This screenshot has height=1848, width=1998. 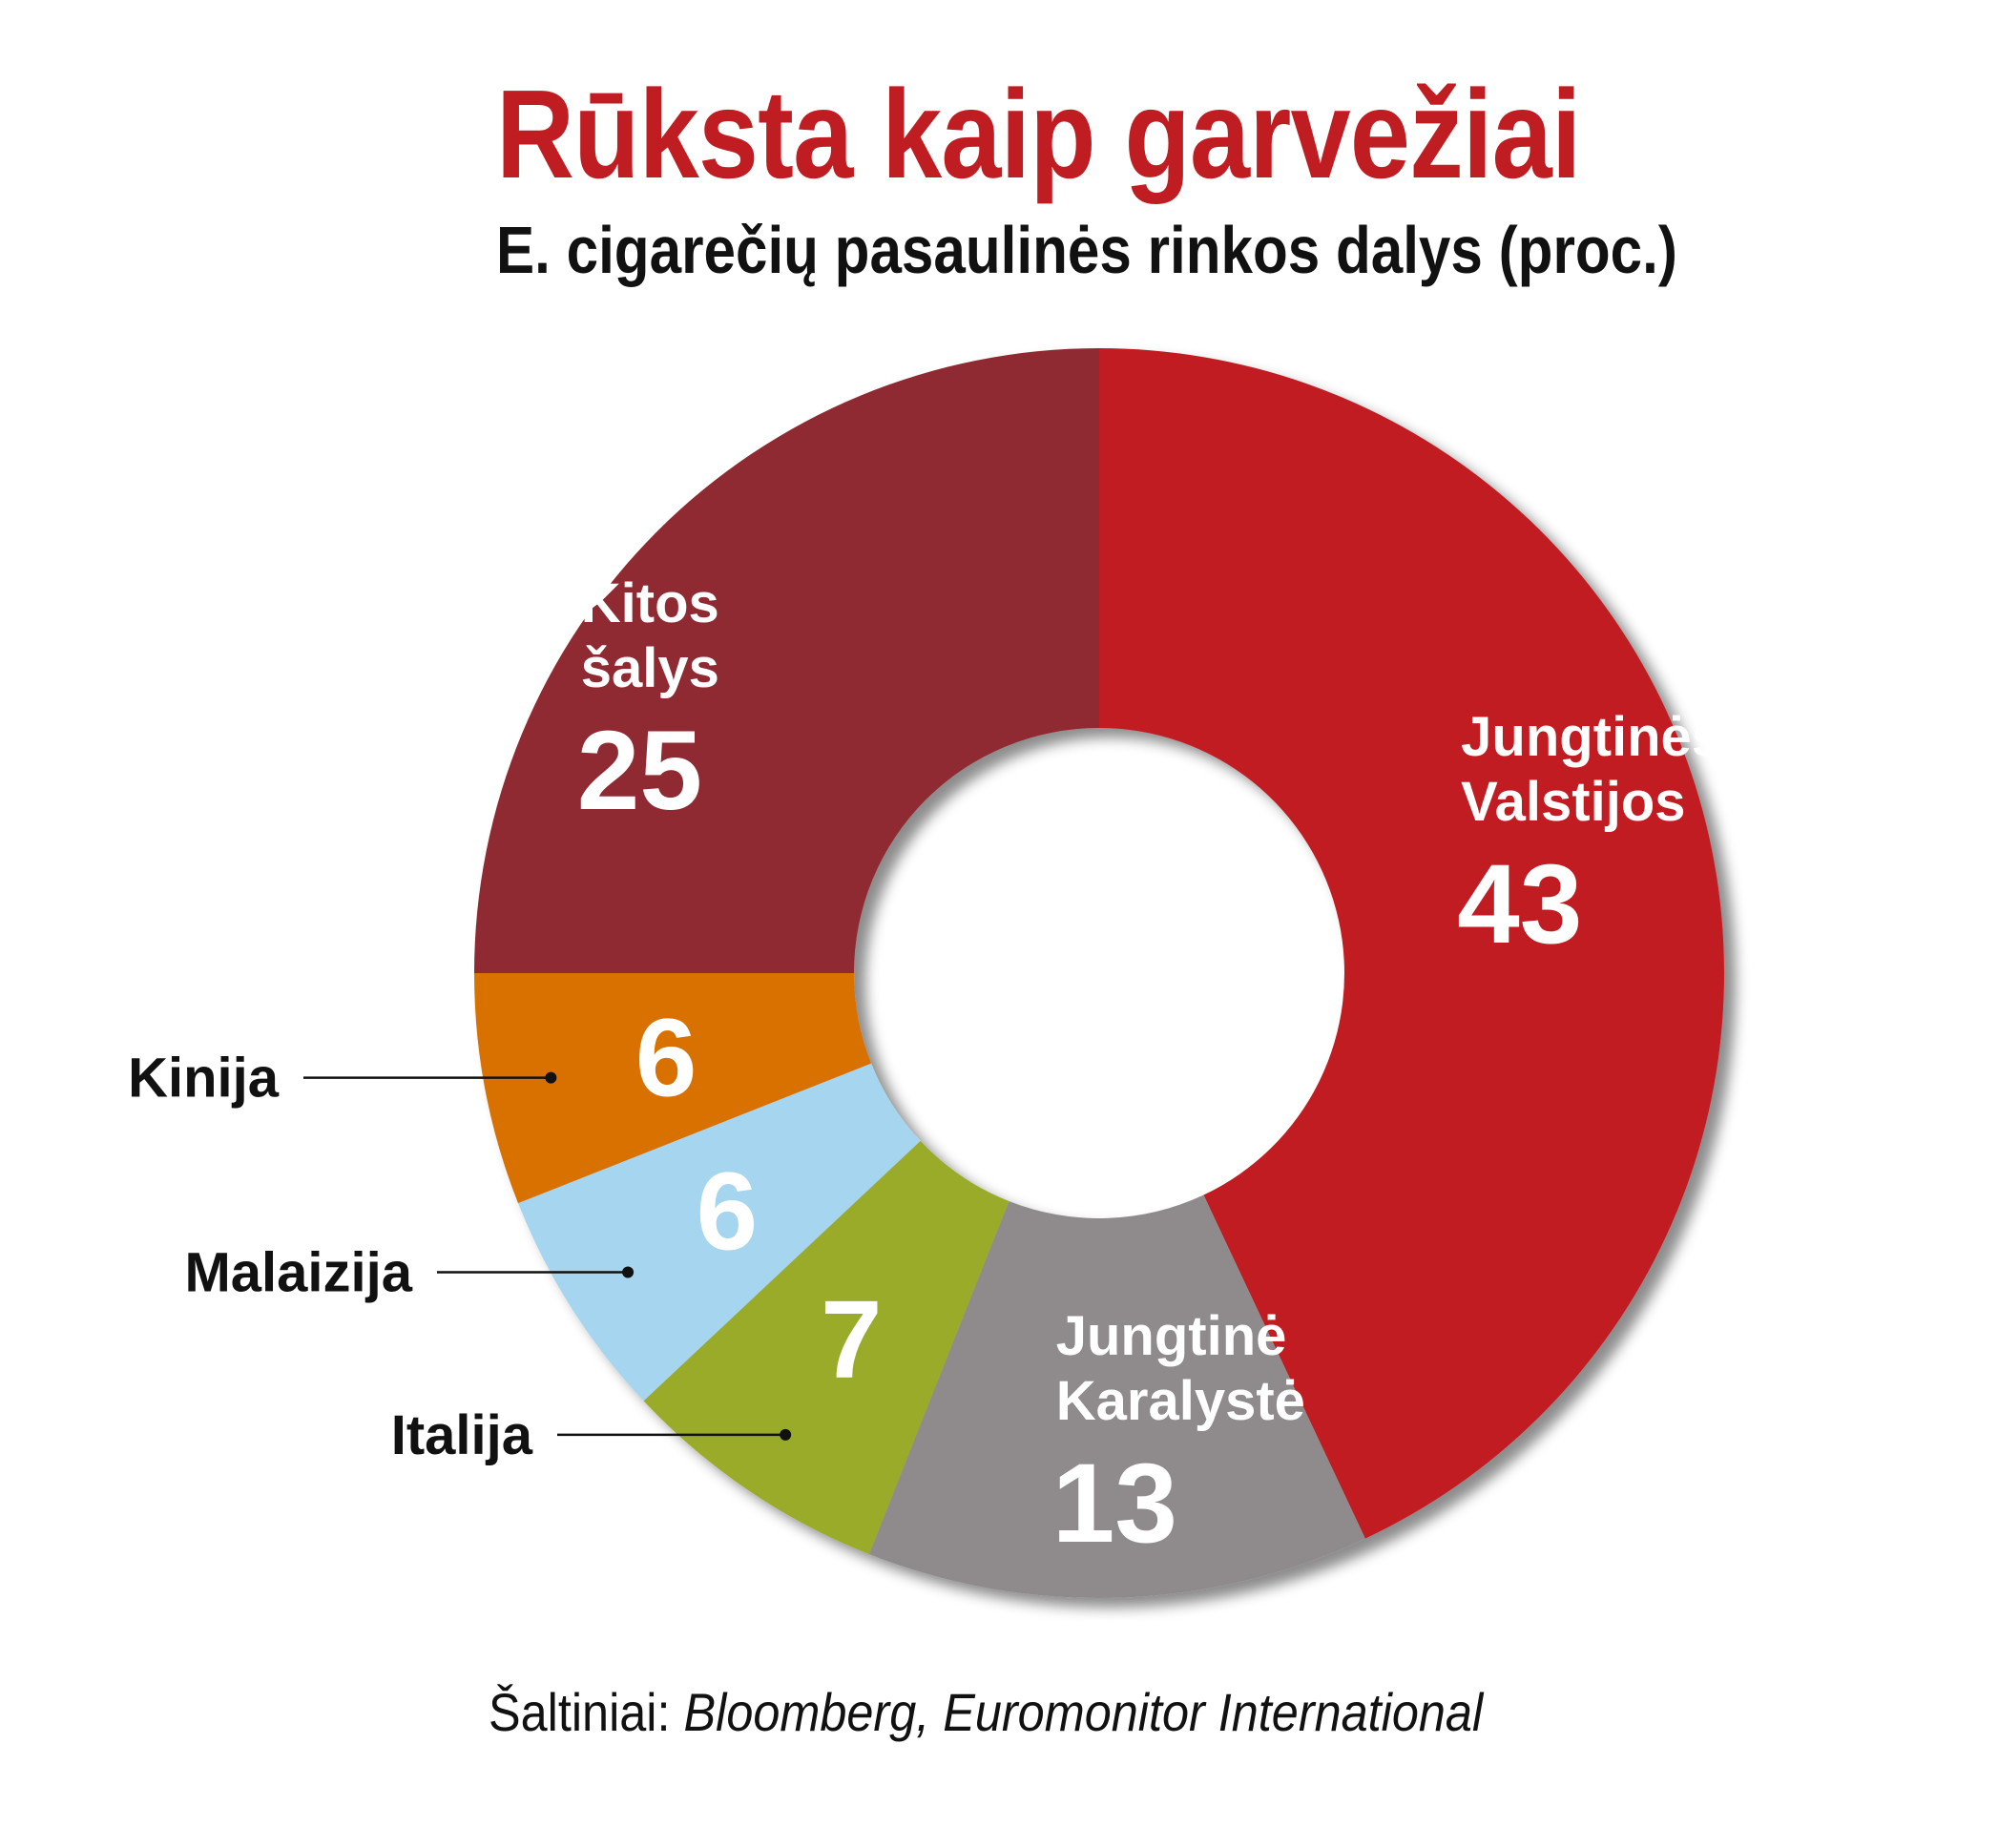 I want to click on slice-italija, so click(x=826, y=1347).